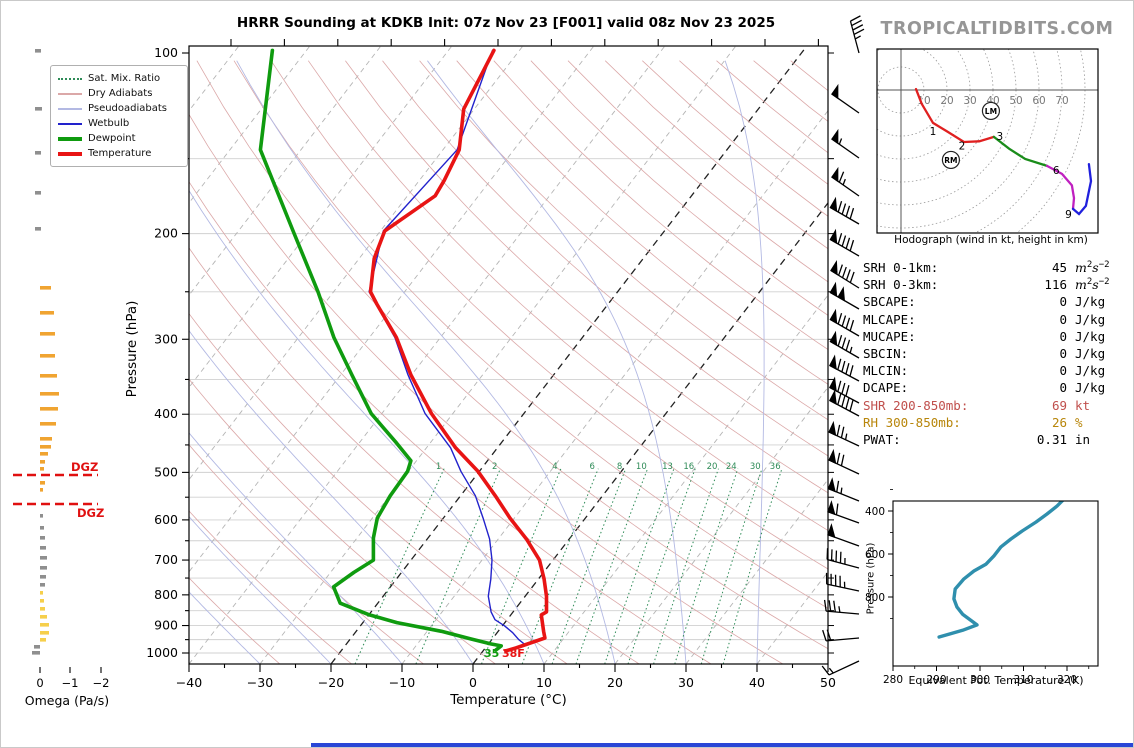 This screenshot has width=1134, height=748. I want to click on legend-item-label: Pseudoadiabats, so click(128, 108).